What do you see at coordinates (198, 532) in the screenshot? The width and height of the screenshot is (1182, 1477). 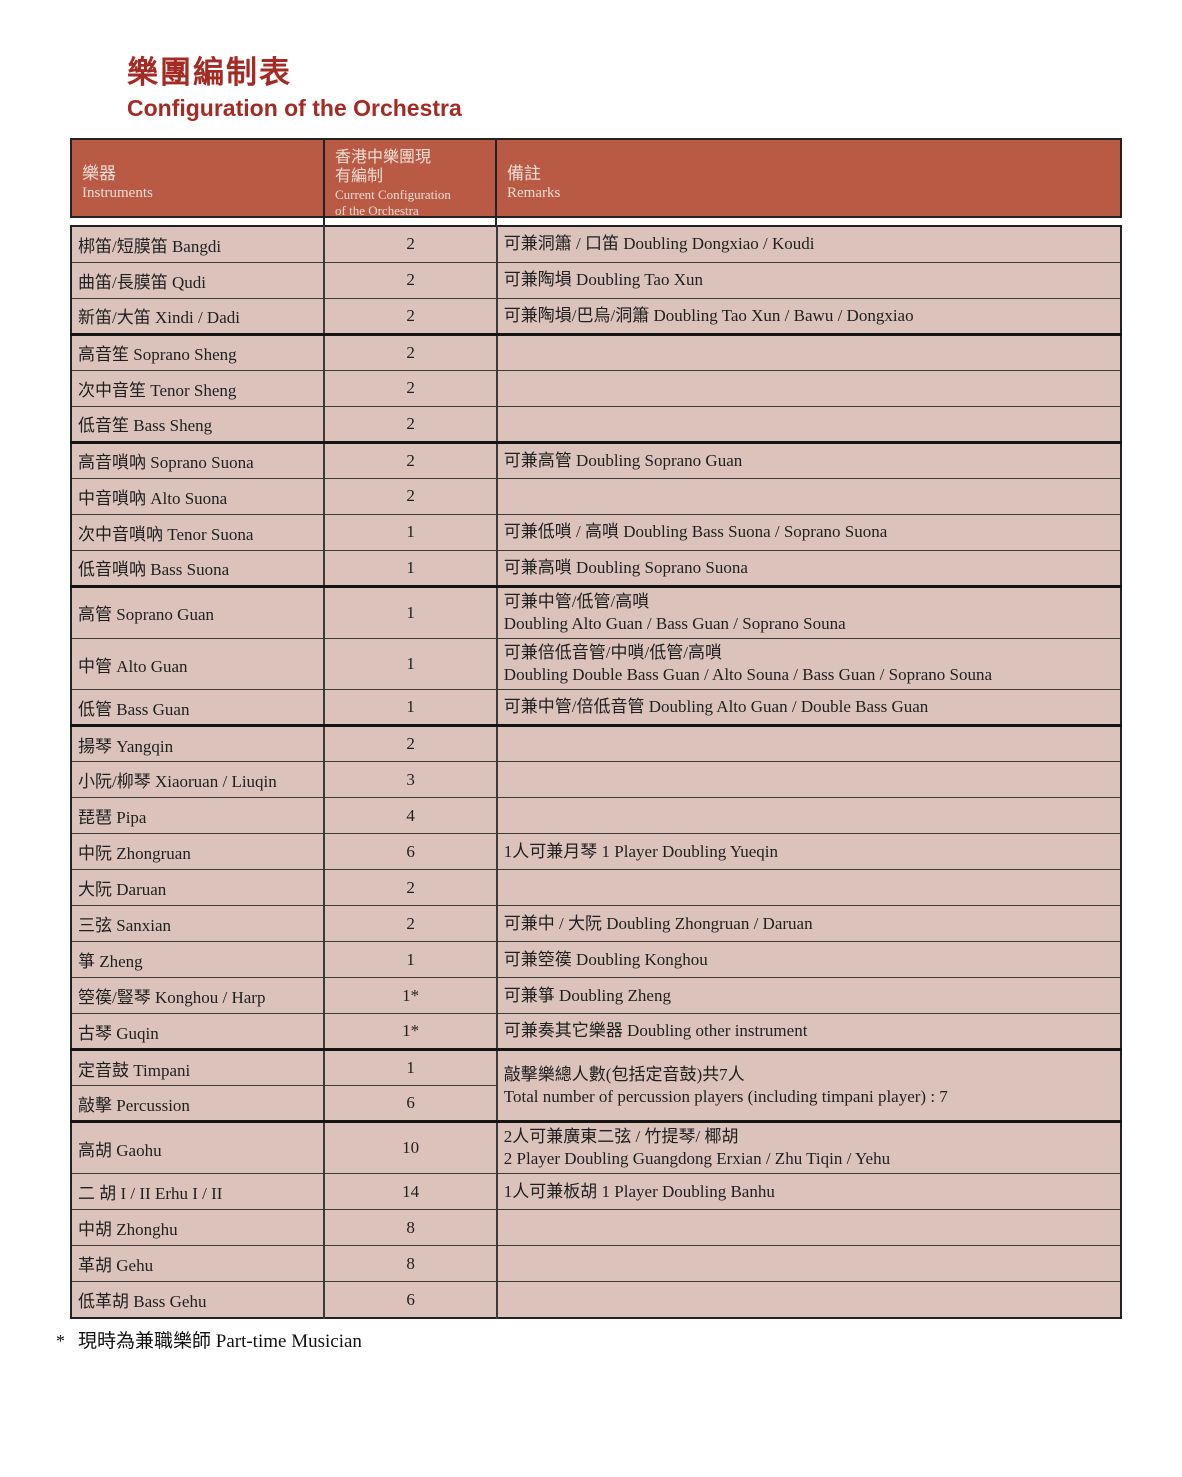 I see `instrument-cell: 次中音嗩吶 Tenor Suona` at bounding box center [198, 532].